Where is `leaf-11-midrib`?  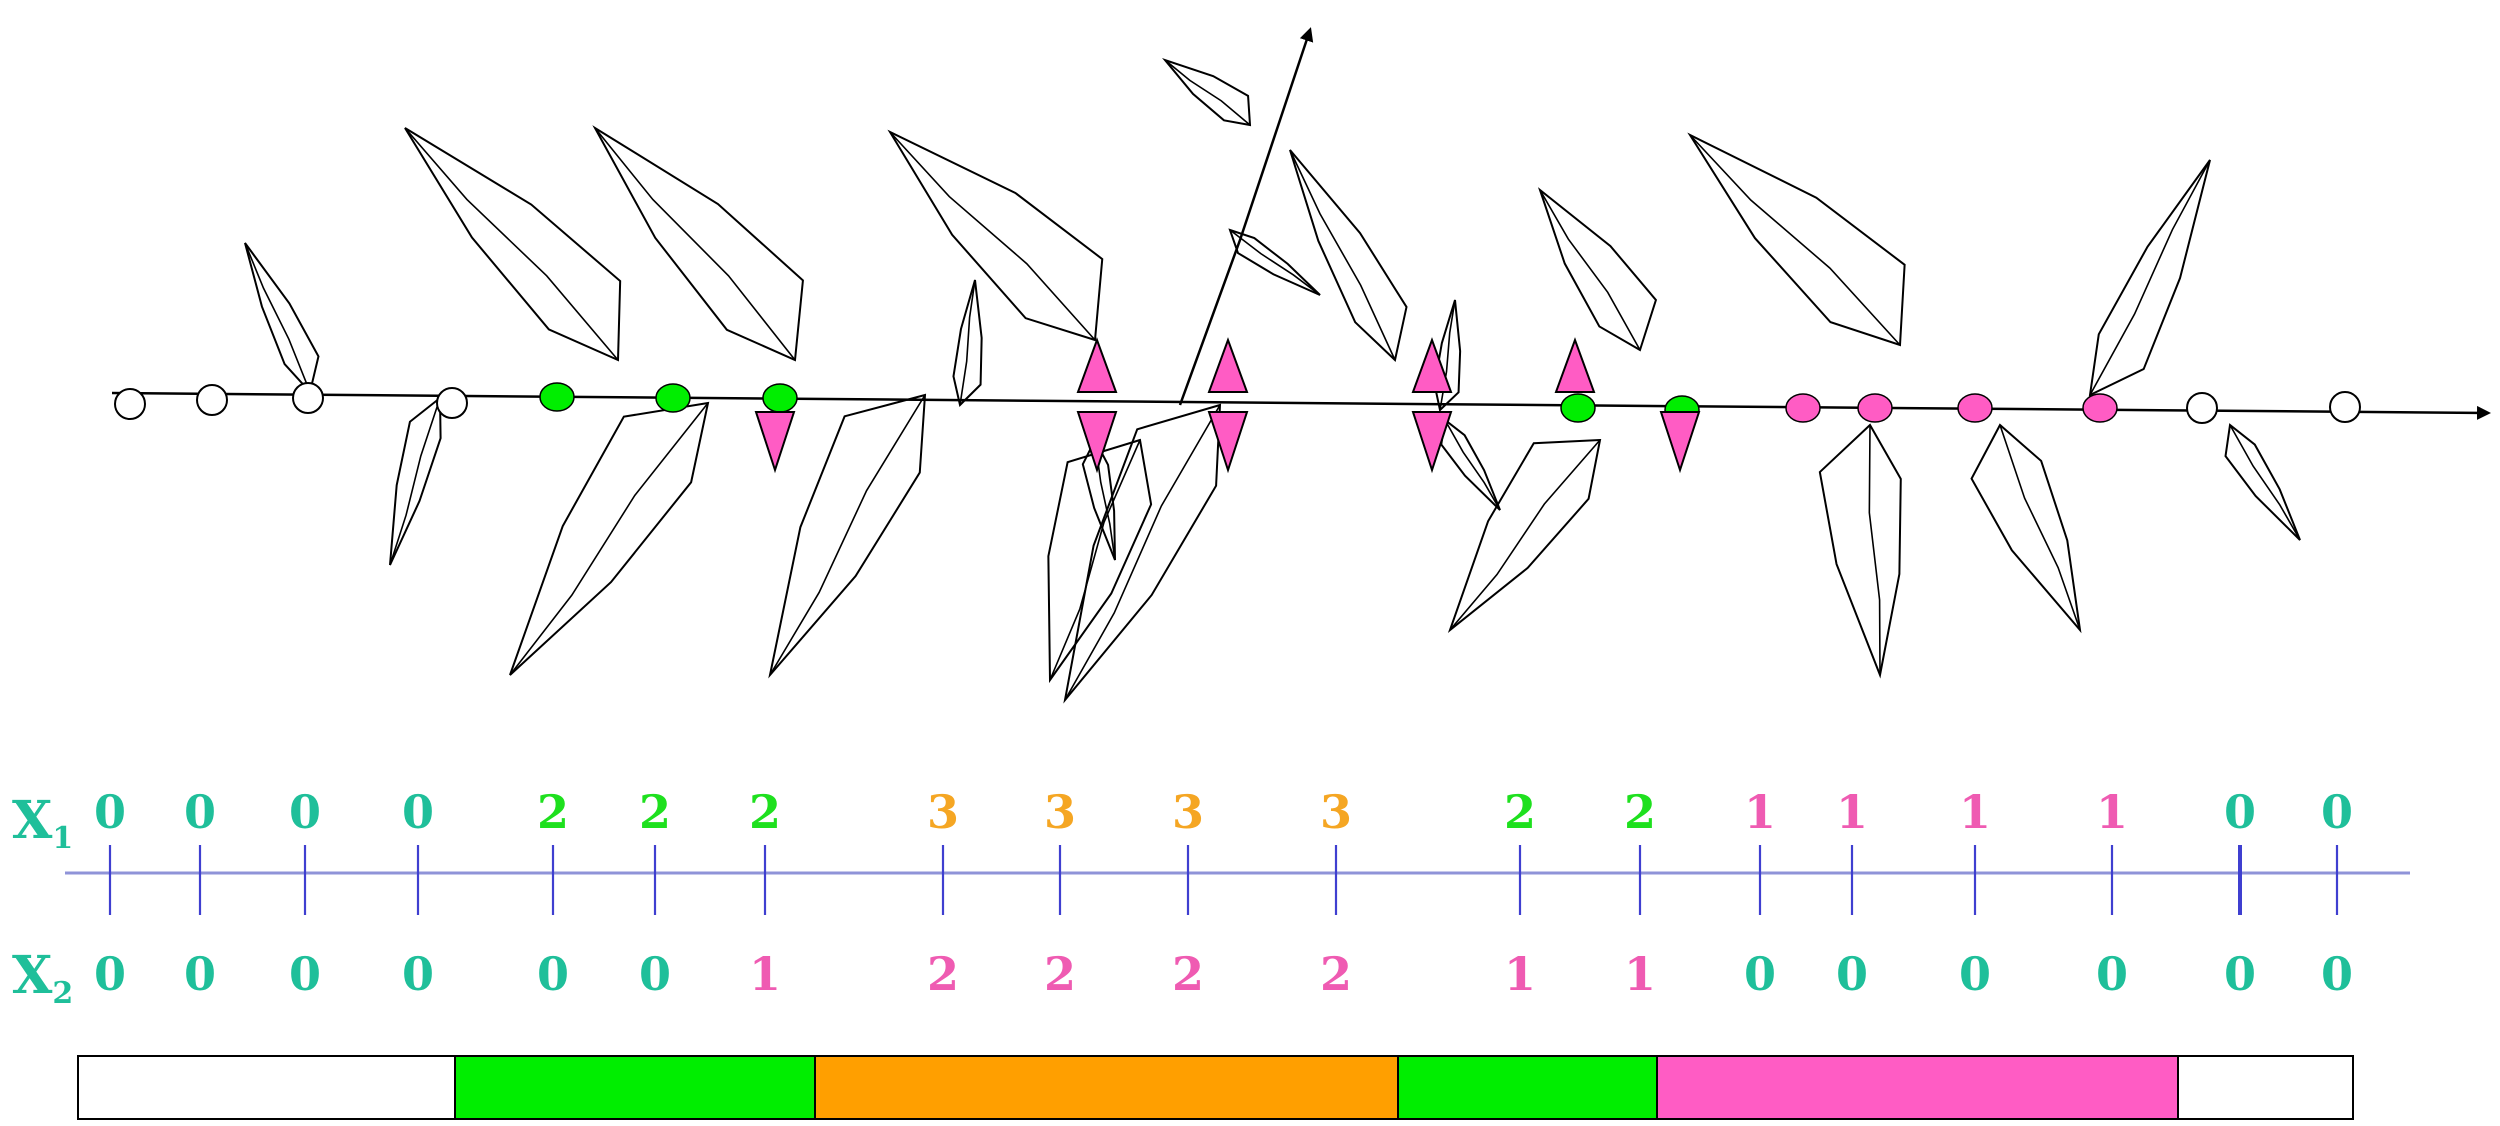 leaf-11-midrib is located at coordinates (1207, 92).